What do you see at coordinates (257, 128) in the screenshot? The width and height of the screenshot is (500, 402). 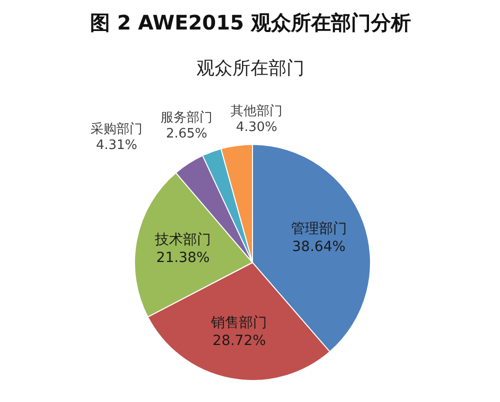 I see `data-label: 4.30%` at bounding box center [257, 128].